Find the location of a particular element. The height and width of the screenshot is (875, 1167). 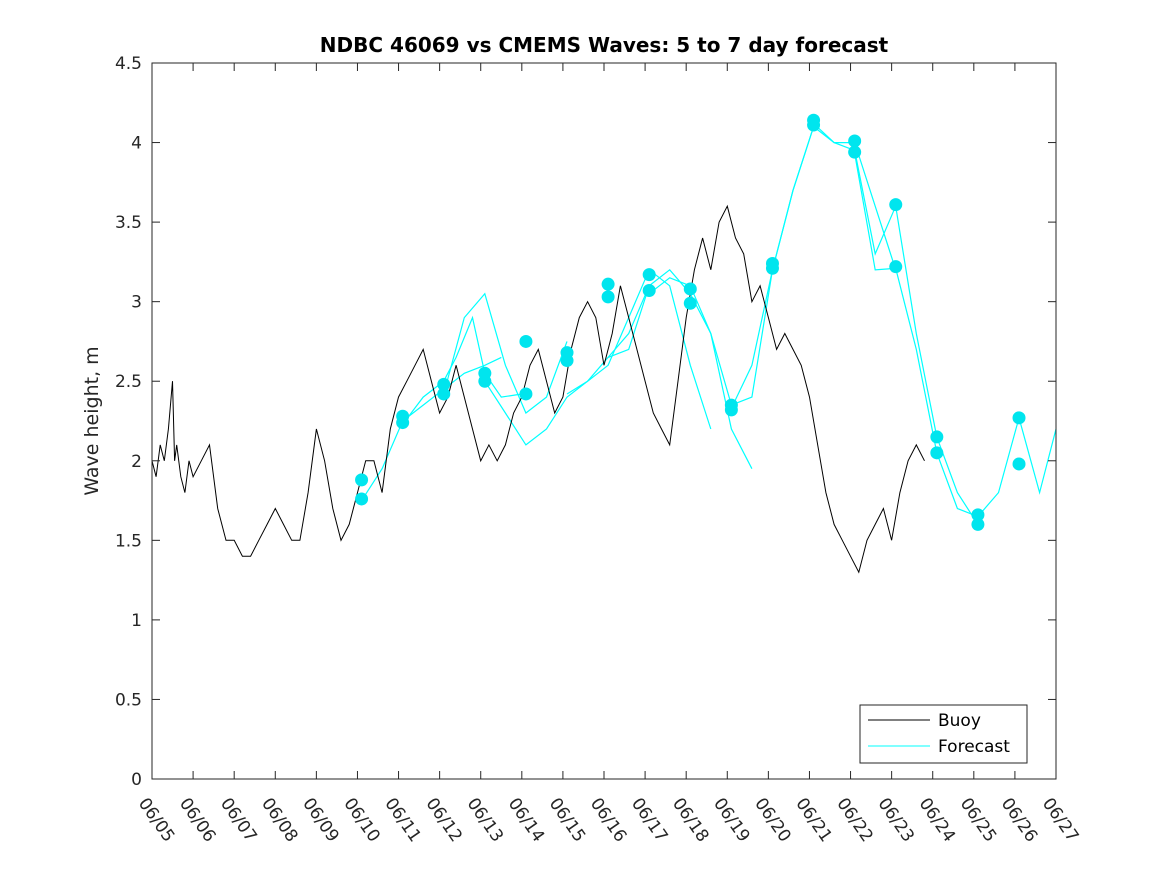

x-tick-label: 06/09 is located at coordinates (320, 820).